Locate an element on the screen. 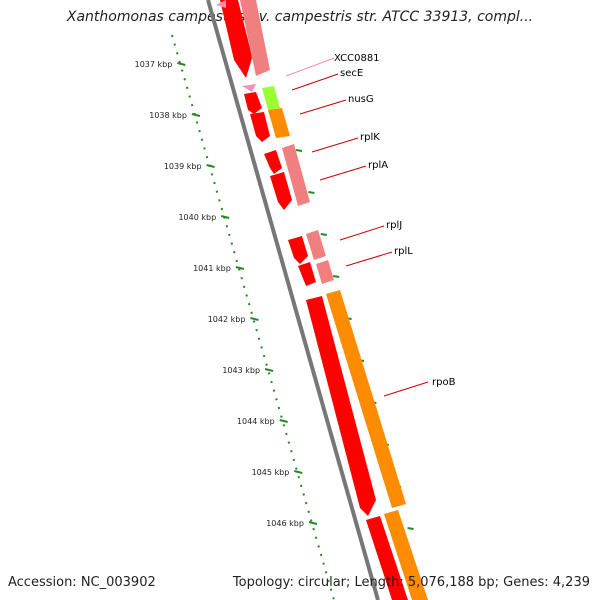  tick-label: 1041 kbp is located at coordinates (212, 268).